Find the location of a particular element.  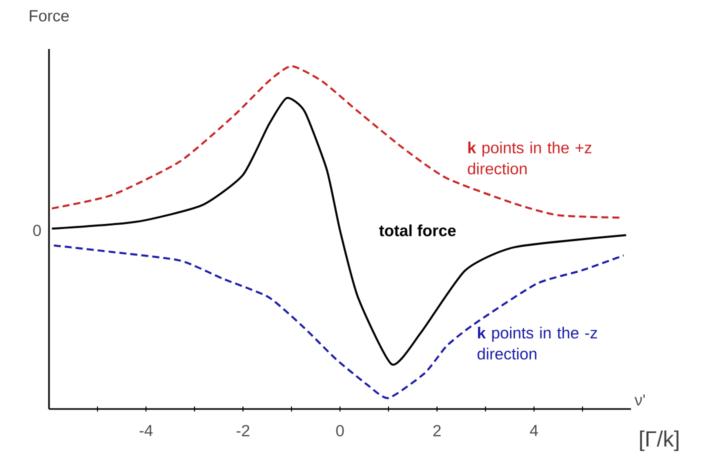

text: ν' is located at coordinates (639, 400).